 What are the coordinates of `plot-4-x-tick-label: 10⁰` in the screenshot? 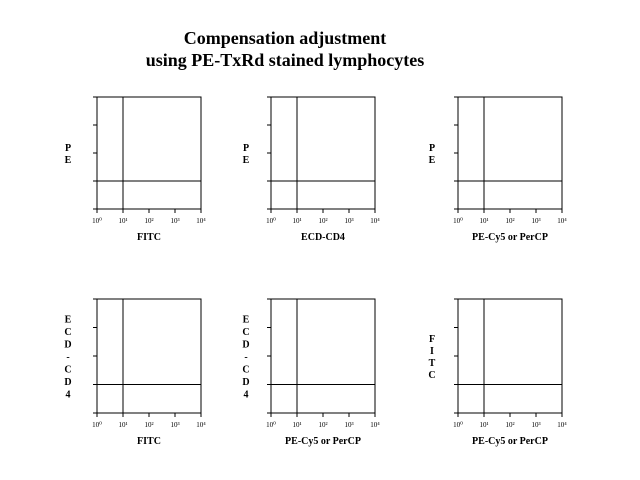 It's located at (97, 425).